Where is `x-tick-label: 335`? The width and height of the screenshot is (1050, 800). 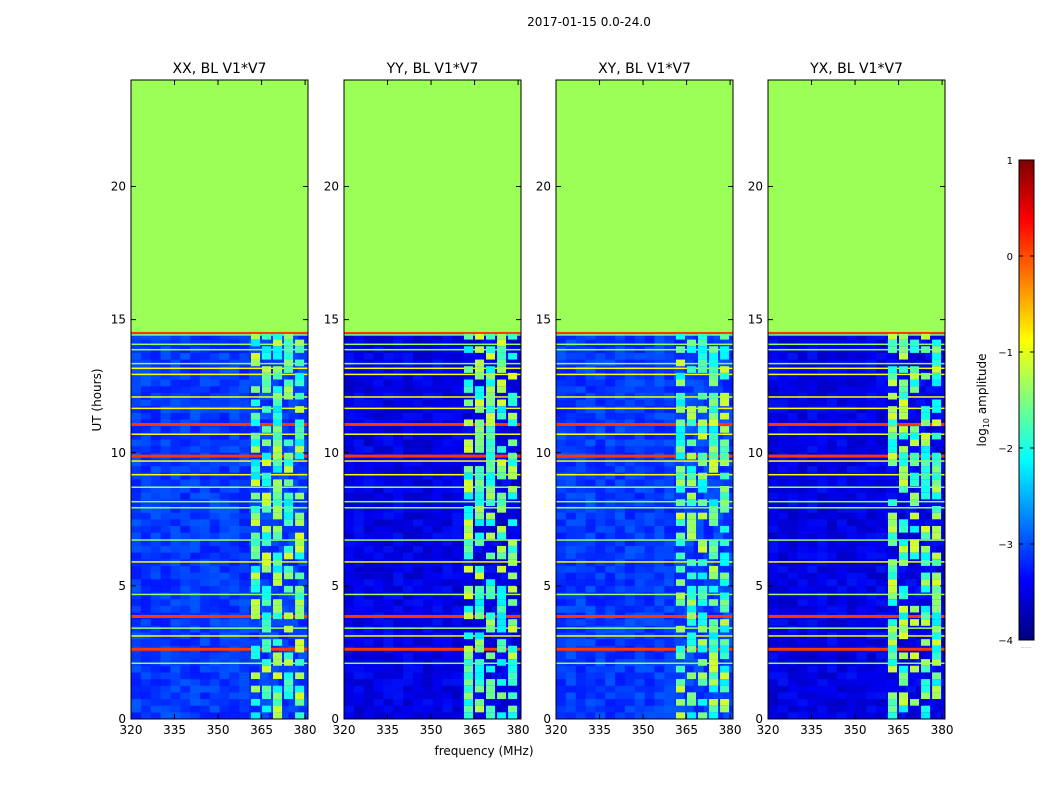
x-tick-label: 335 is located at coordinates (174, 730).